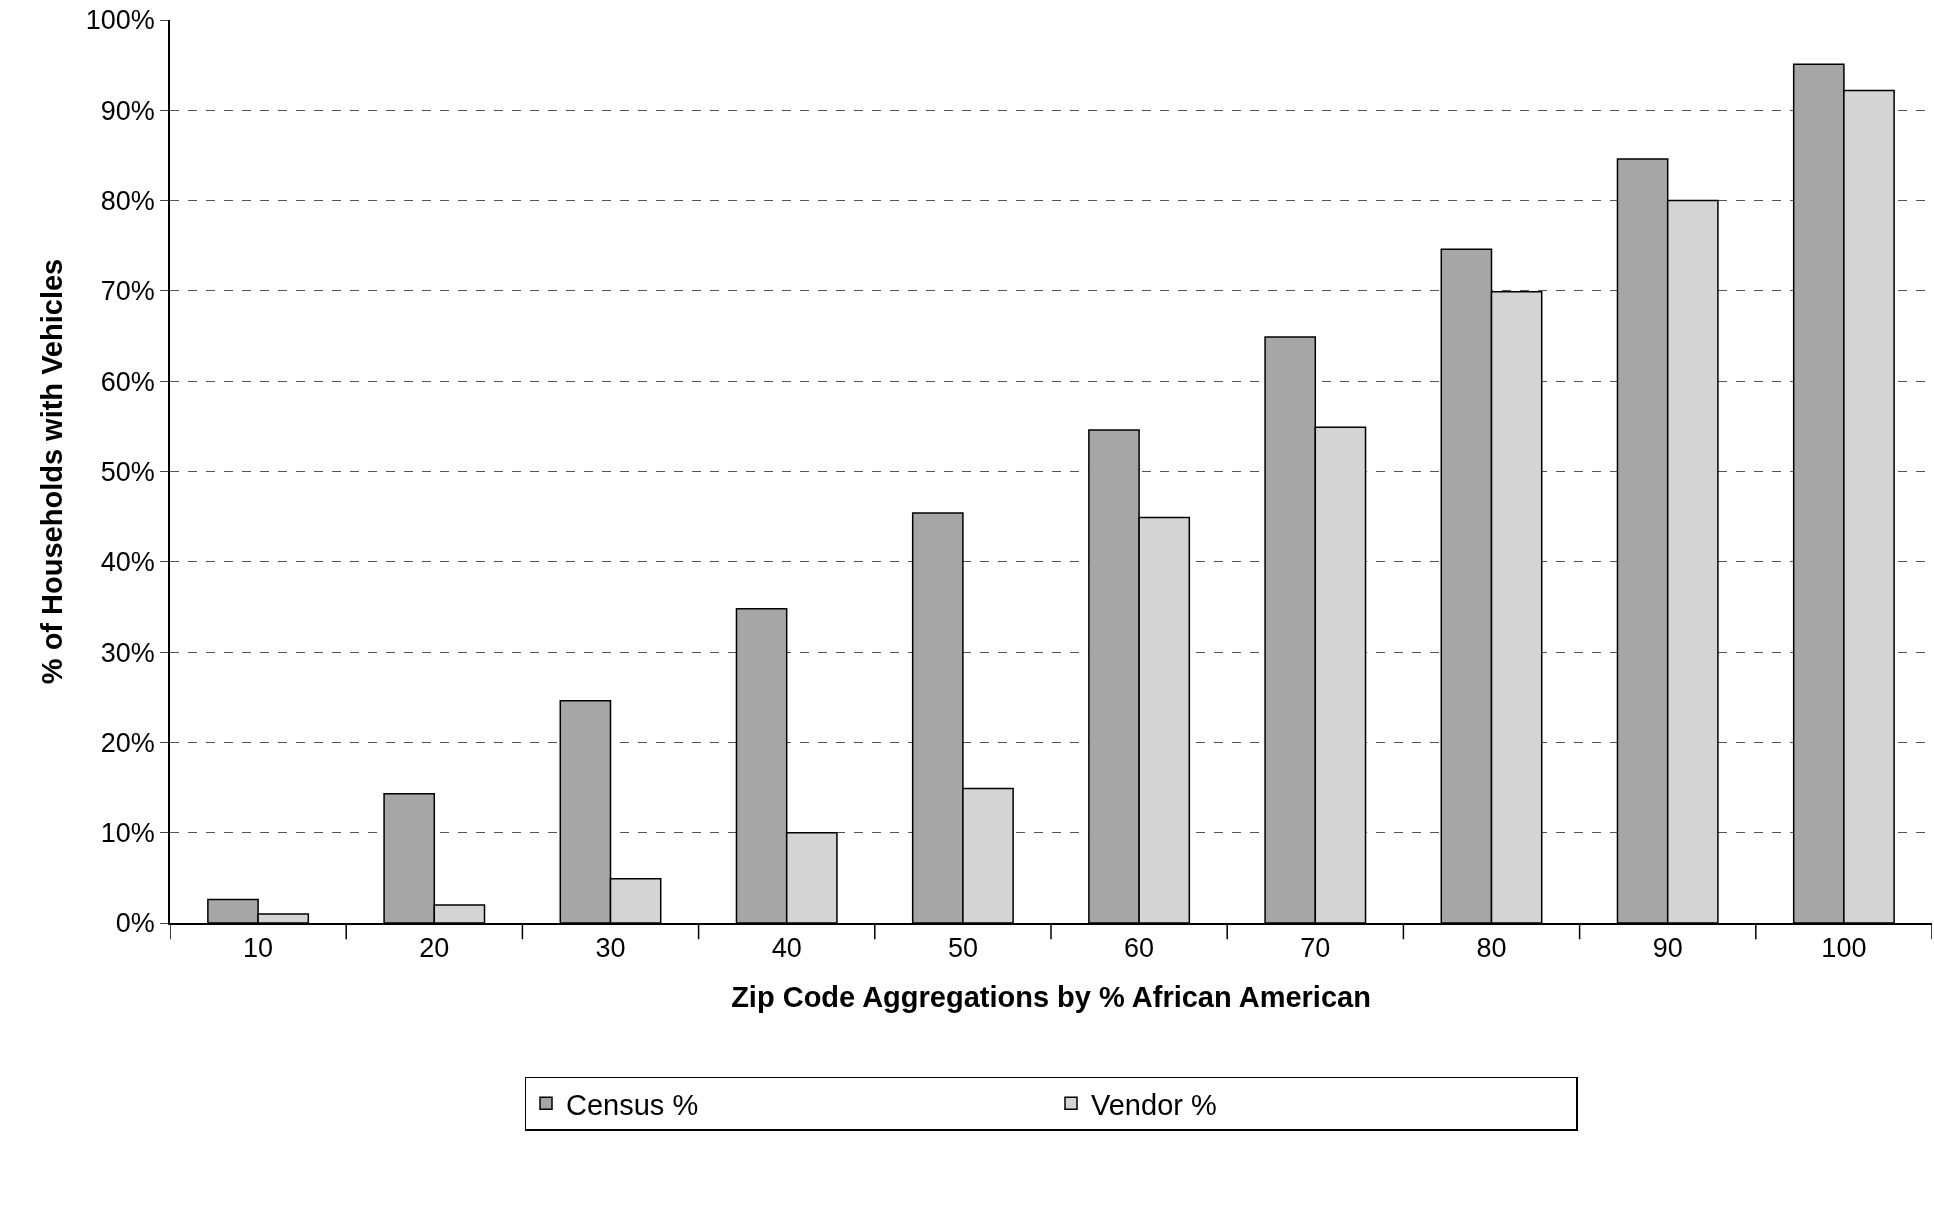 Image resolution: width=1934 pixels, height=1217 pixels. I want to click on x-tick-label: 50, so click(962, 948).